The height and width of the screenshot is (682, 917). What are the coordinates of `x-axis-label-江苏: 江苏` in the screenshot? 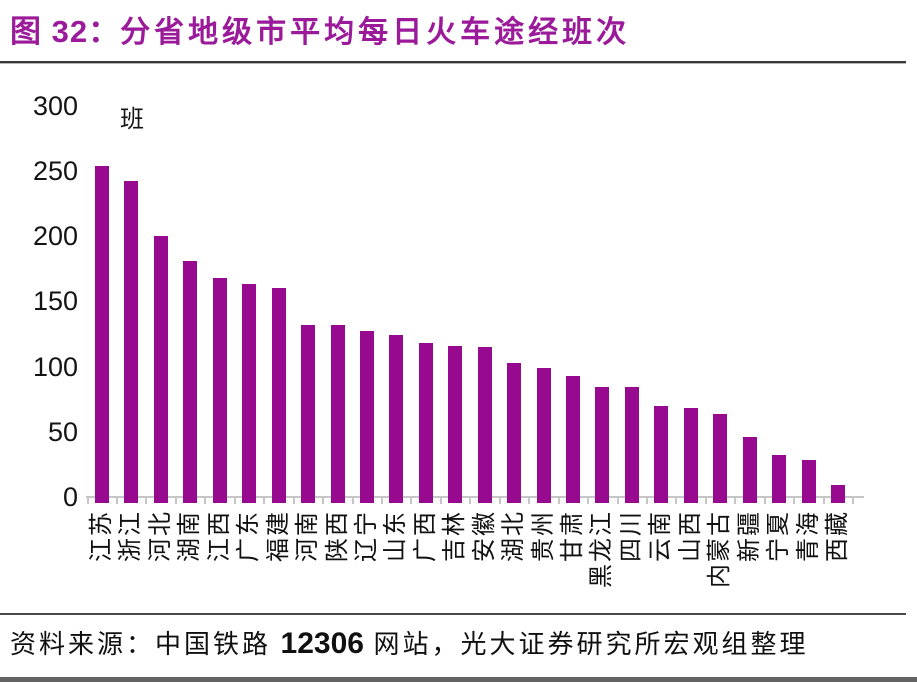 It's located at (101, 565).